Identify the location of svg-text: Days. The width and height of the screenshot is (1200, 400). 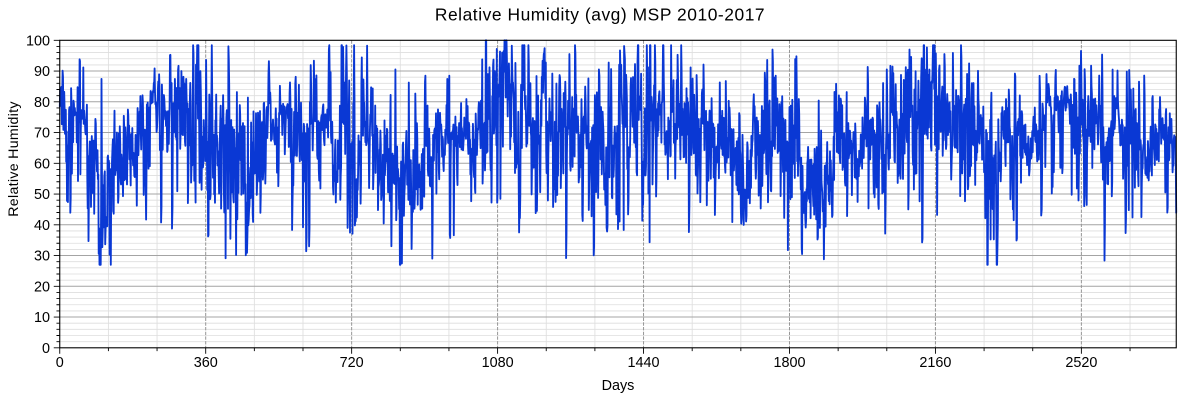
(618, 386).